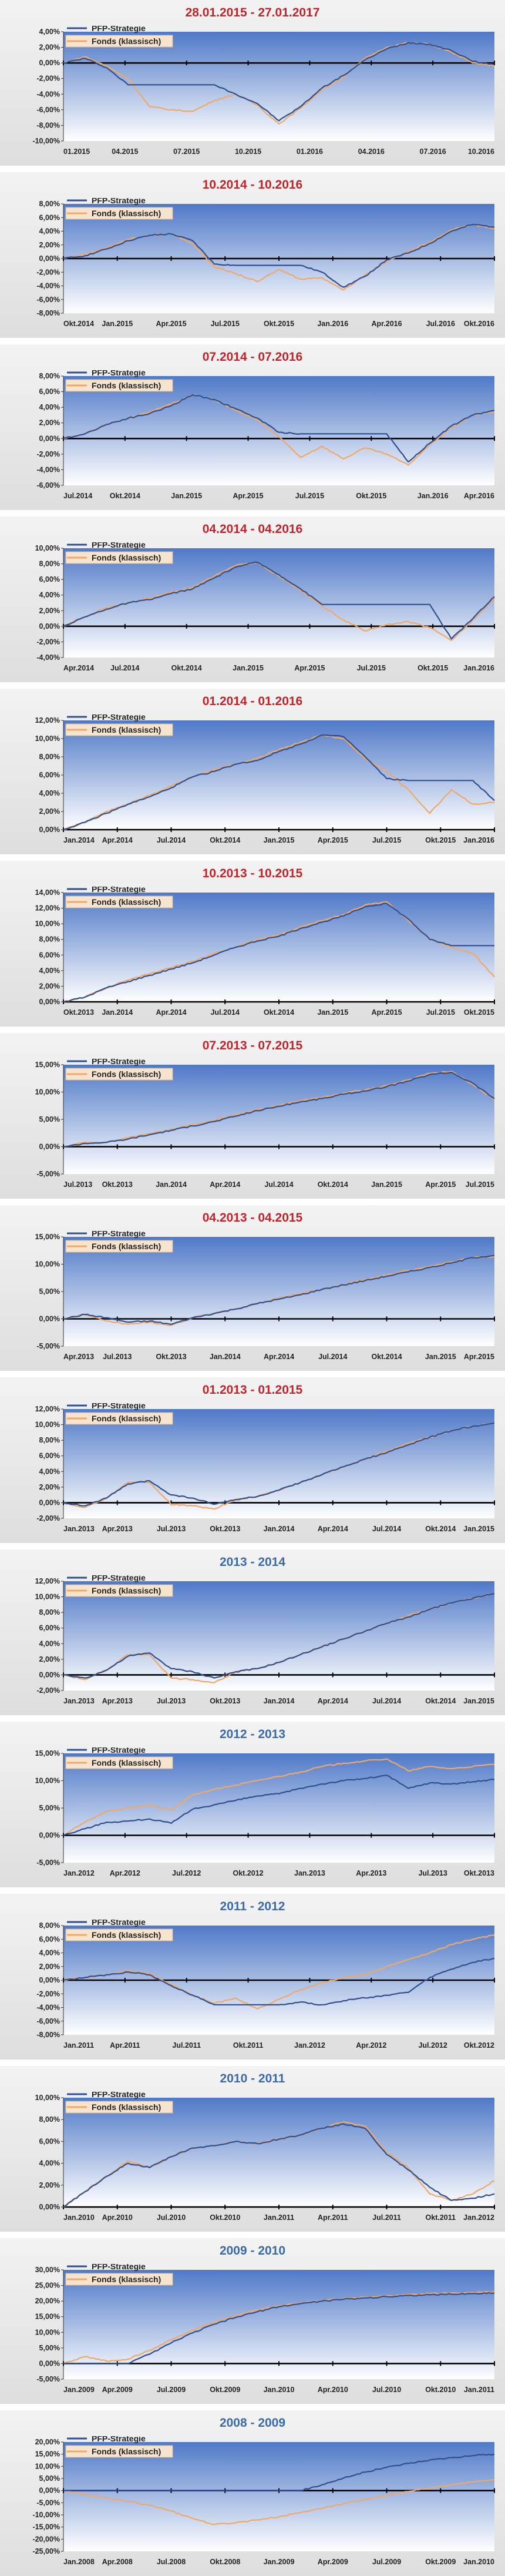 This screenshot has height=2576, width=505. I want to click on y-tick-label: 5,00%, so click(49, 1291).